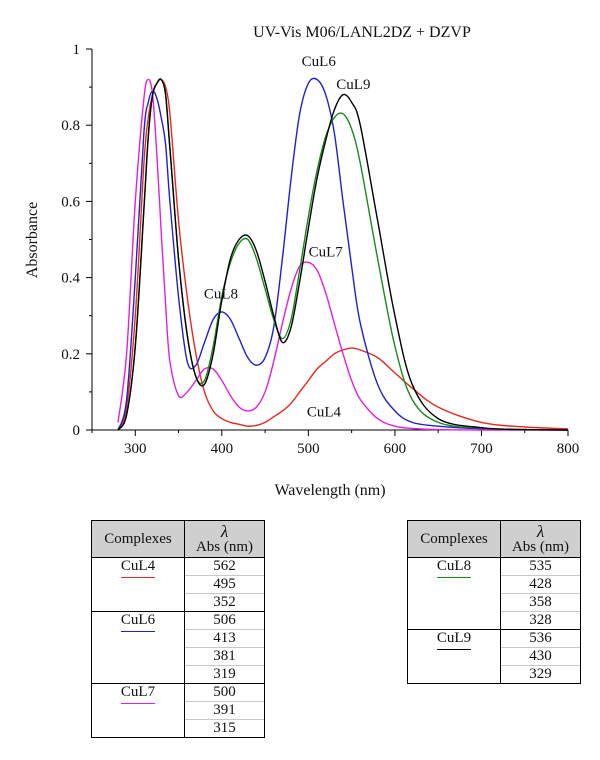  I want to click on table-row: 428, so click(494, 584).